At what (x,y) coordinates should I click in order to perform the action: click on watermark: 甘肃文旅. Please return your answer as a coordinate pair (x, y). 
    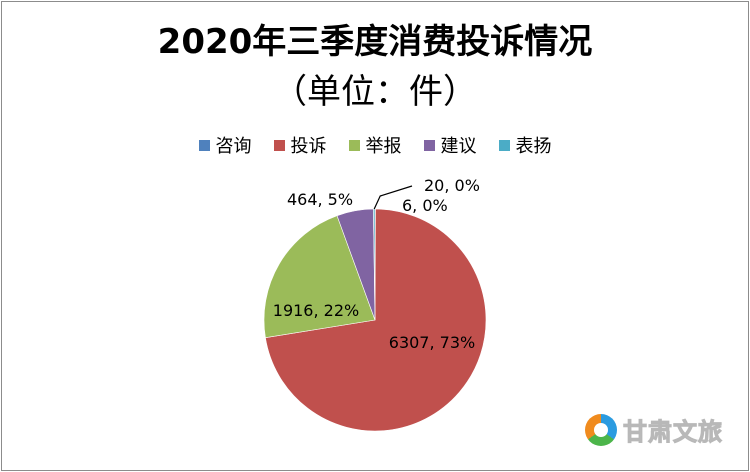
    Looking at the image, I should click on (654, 429).